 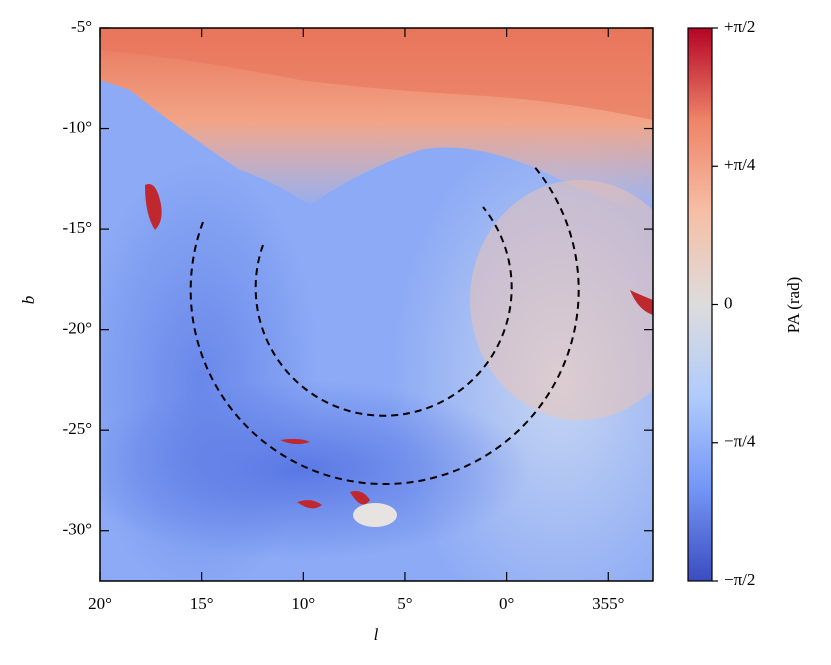 What do you see at coordinates (77, 529) in the screenshot?
I see `y-tick-label: -30°` at bounding box center [77, 529].